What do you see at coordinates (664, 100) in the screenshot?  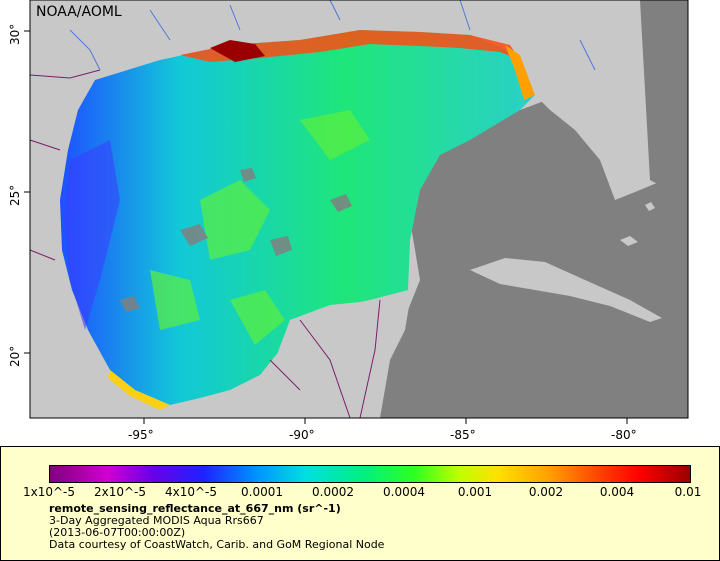 I see `atlantic-east` at bounding box center [664, 100].